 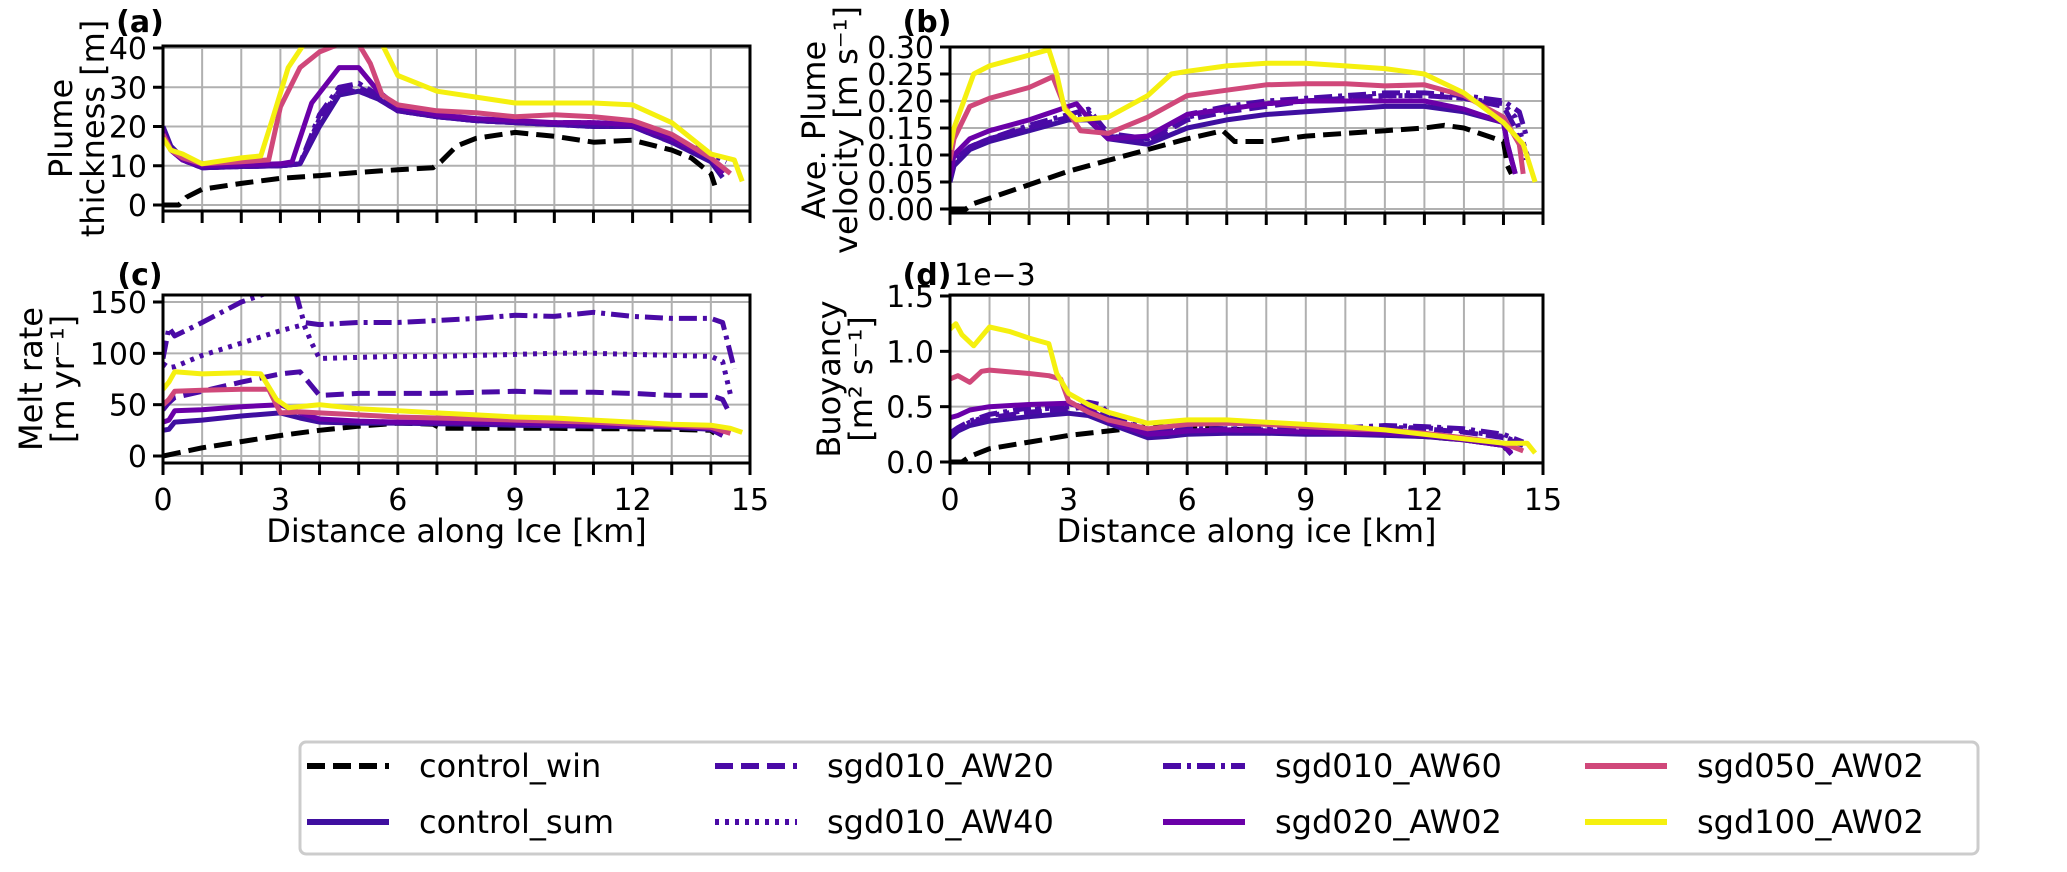 What do you see at coordinates (900, 75) in the screenshot?
I see `y-tick-label: 0.25` at bounding box center [900, 75].